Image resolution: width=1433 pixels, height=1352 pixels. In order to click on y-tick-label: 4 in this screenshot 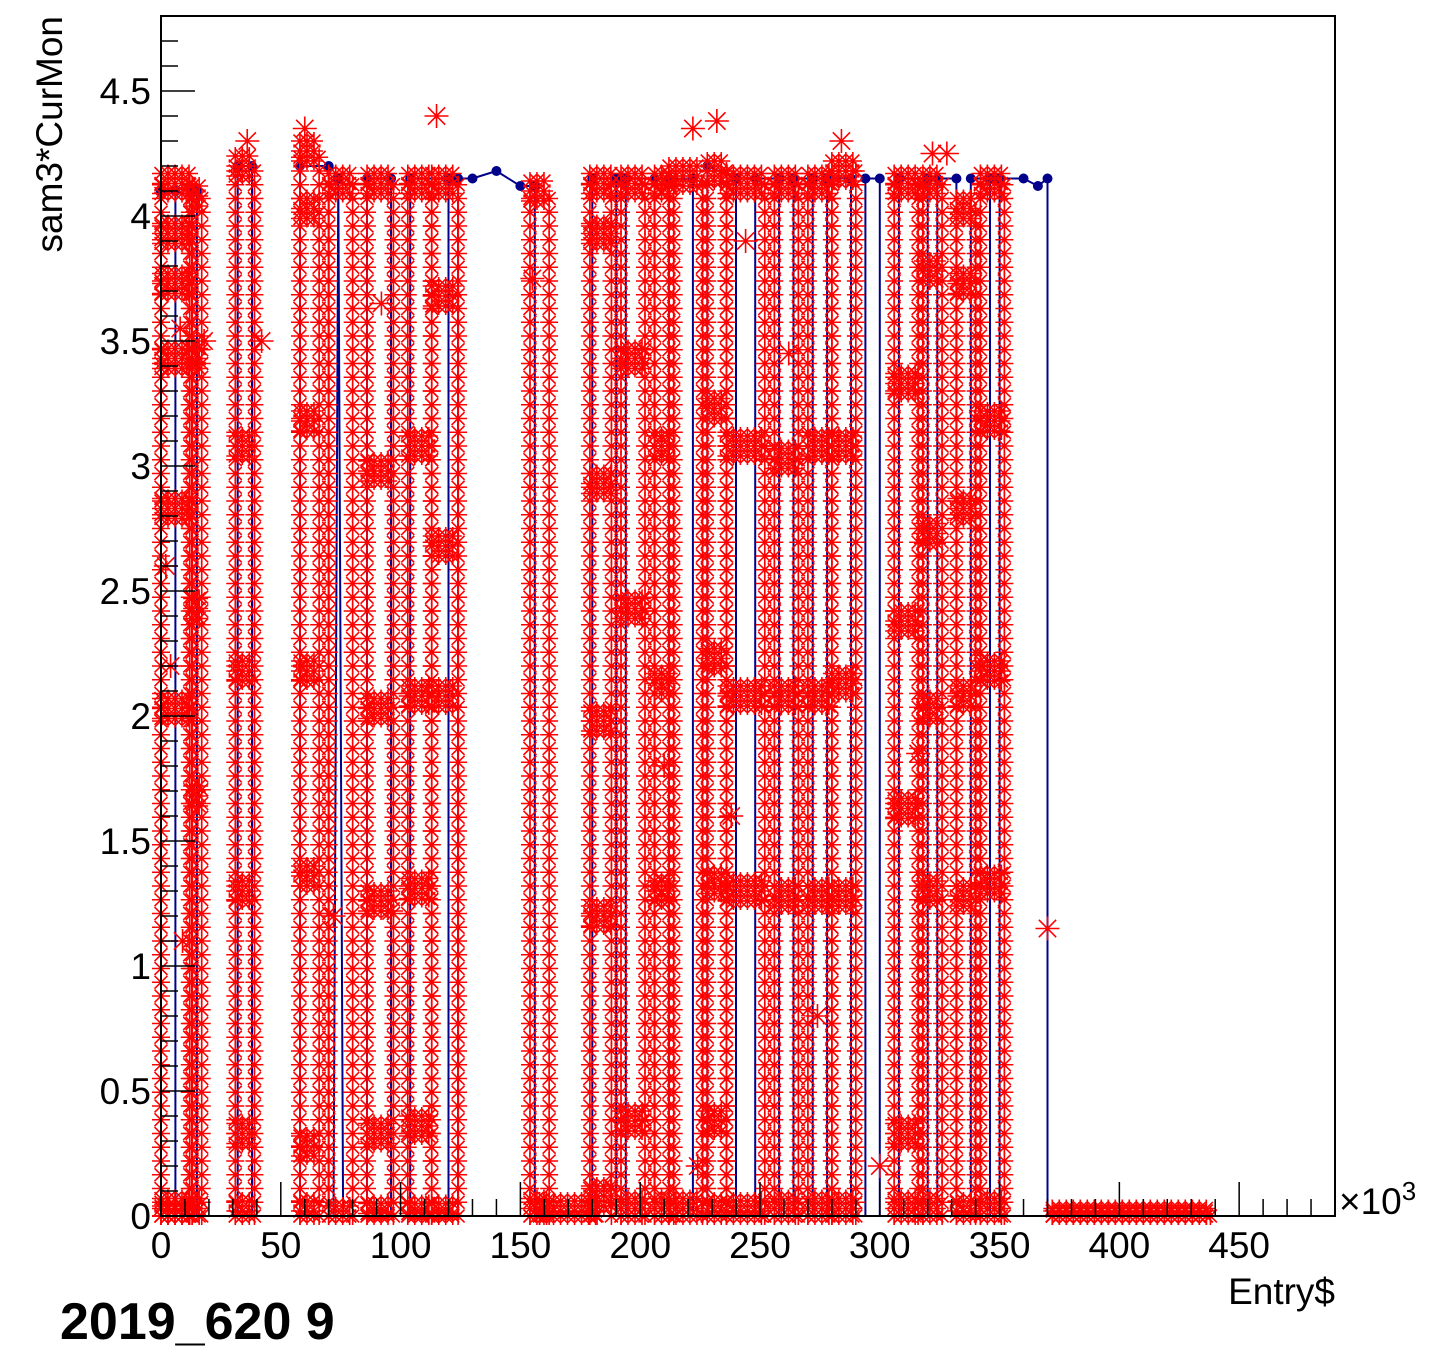, I will do `click(140, 216)`.